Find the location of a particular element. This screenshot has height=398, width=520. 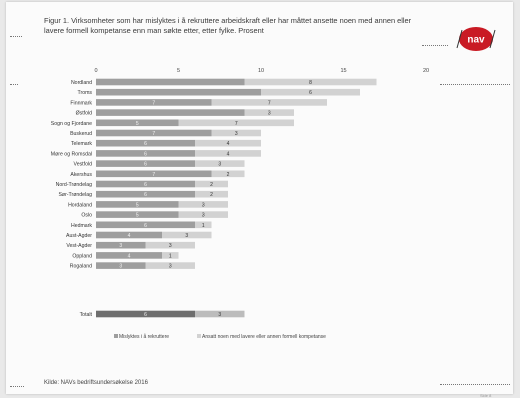

data-label-ansatt-4: 7 is located at coordinates (236, 124).